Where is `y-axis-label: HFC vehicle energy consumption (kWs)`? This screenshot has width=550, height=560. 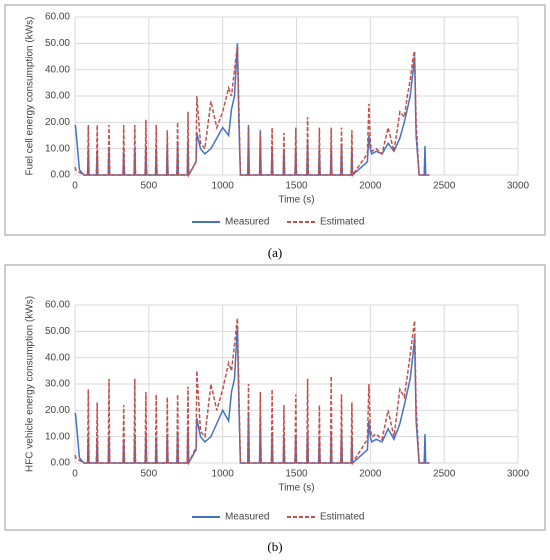 y-axis-label: HFC vehicle energy consumption (kWs) is located at coordinates (30, 384).